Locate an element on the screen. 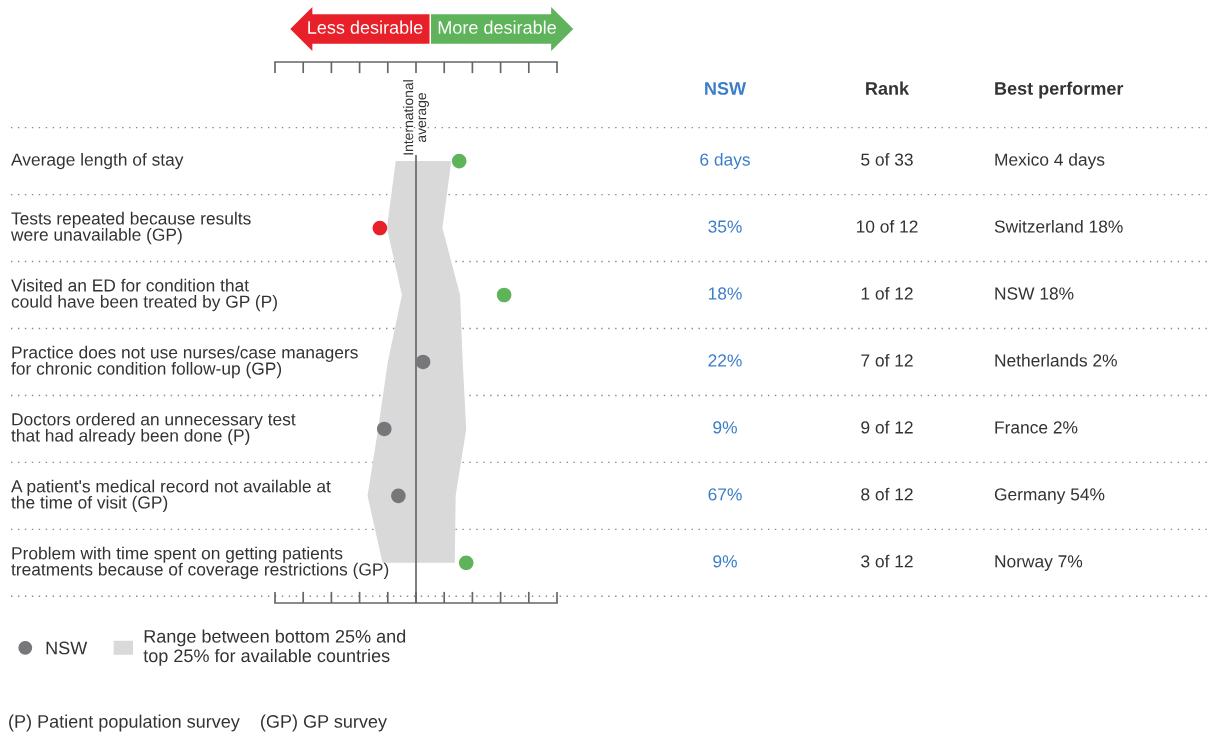 This screenshot has width=1211, height=737. text: NSW is located at coordinates (726, 88).